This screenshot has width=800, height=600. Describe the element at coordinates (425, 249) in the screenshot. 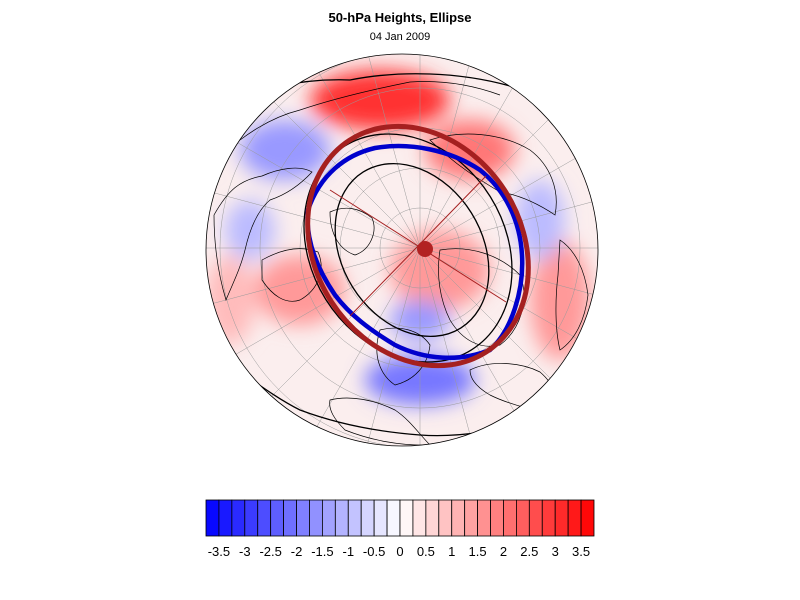

I see `ellipse-center-marker` at that location.